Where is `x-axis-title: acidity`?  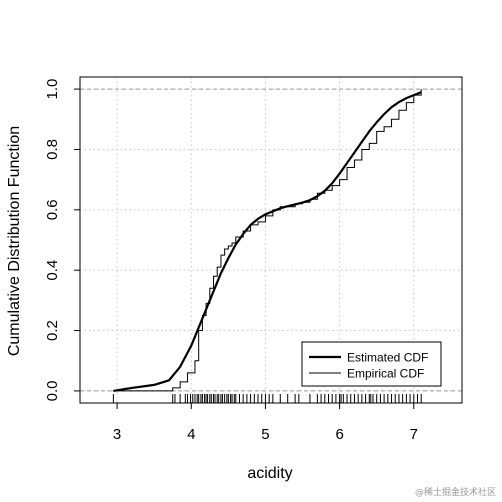 x-axis-title: acidity is located at coordinates (269, 473).